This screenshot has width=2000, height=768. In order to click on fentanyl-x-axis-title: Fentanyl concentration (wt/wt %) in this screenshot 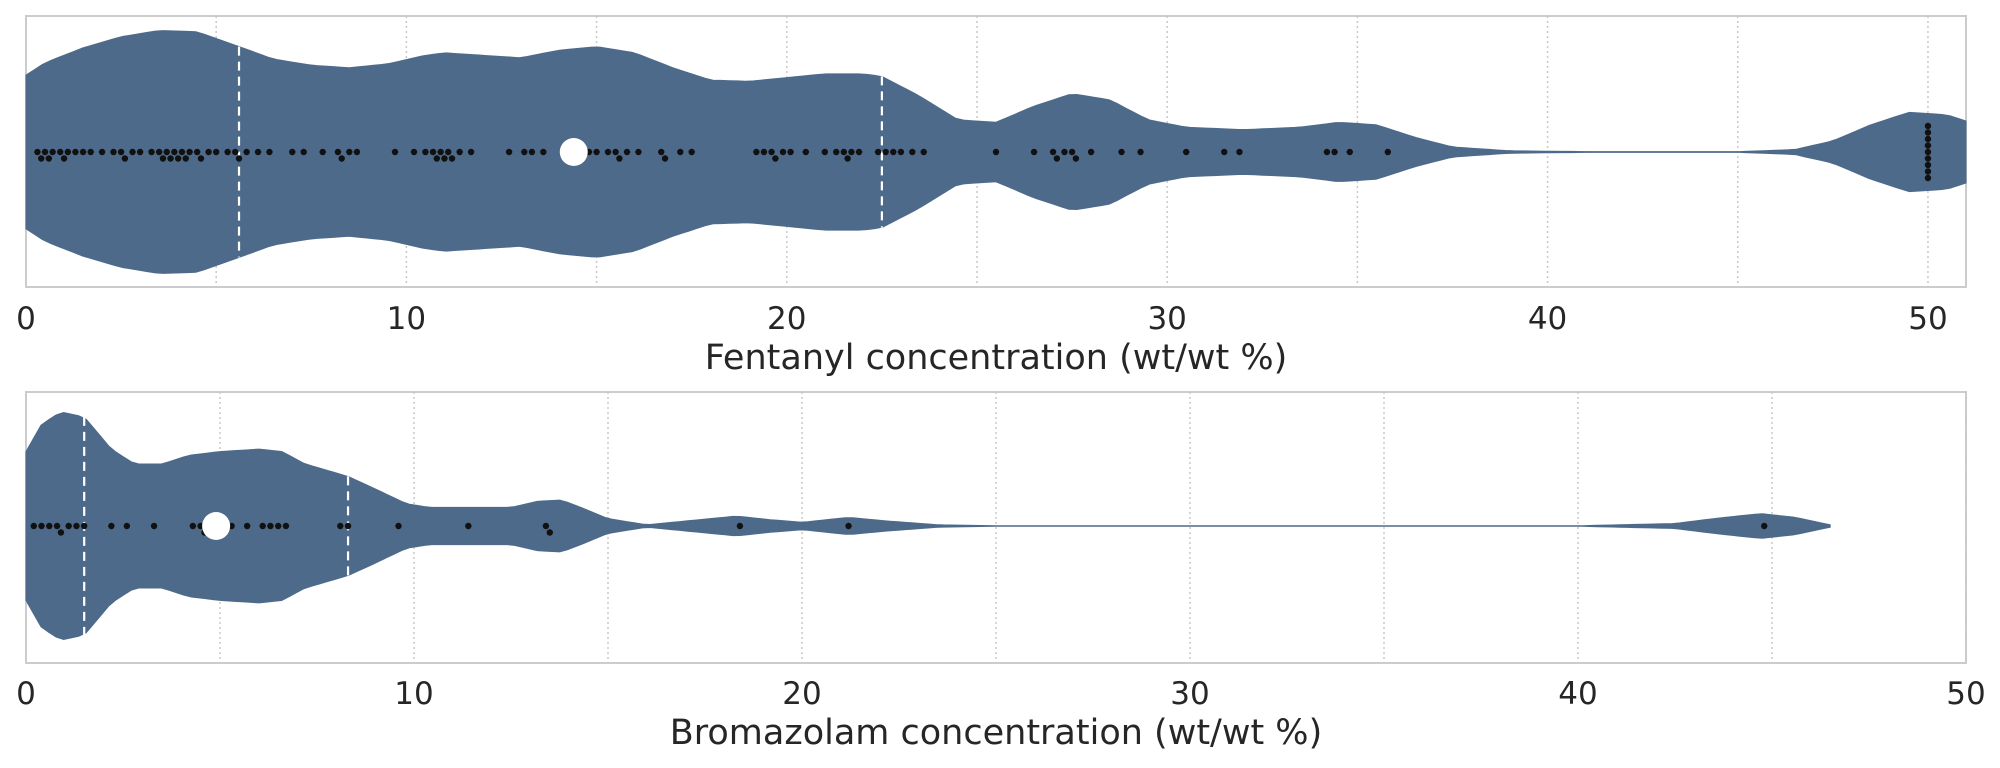, I will do `click(996, 358)`.